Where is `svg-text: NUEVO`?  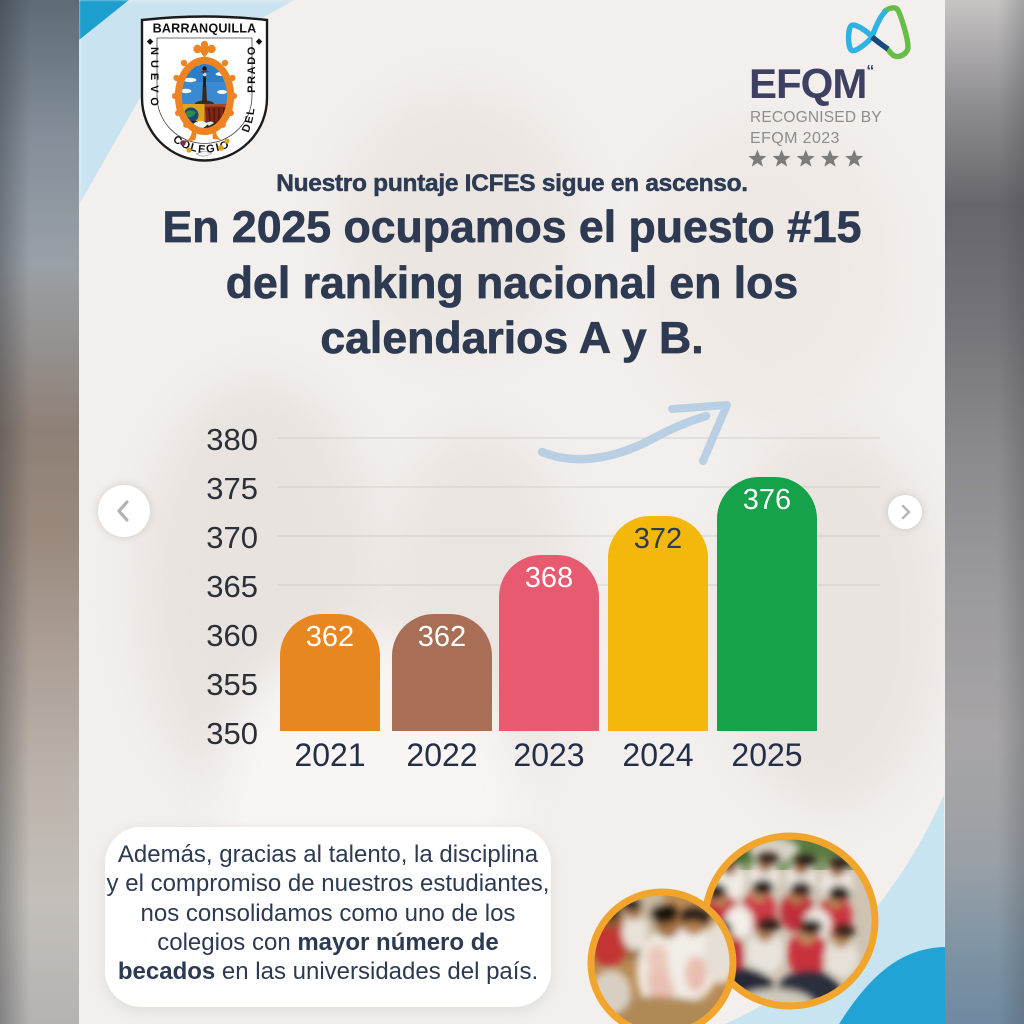 svg-text: NUEVO is located at coordinates (153, 79).